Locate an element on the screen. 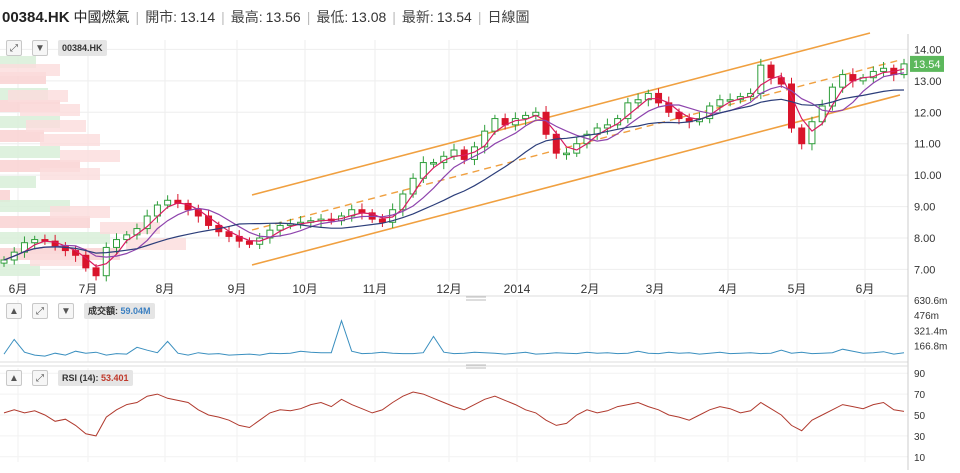 The image size is (960, 473). rsi-label: RSI (14): 53.401 is located at coordinates (95, 378).